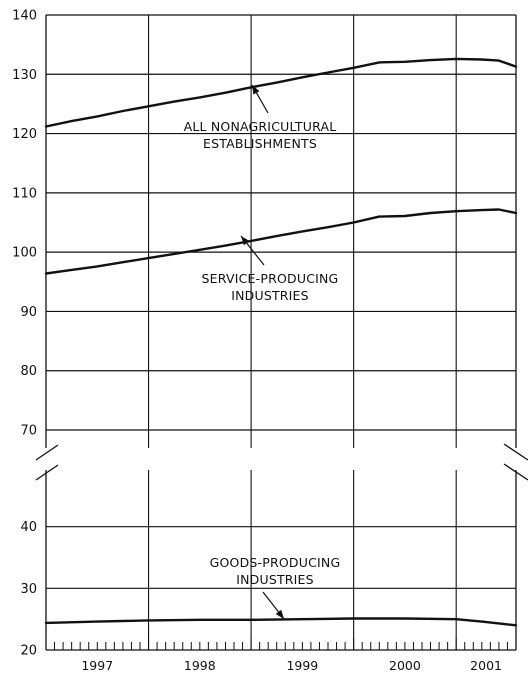 The width and height of the screenshot is (528, 681). Describe the element at coordinates (515, 472) in the screenshot. I see `axis-break-mark-right-bottom` at that location.